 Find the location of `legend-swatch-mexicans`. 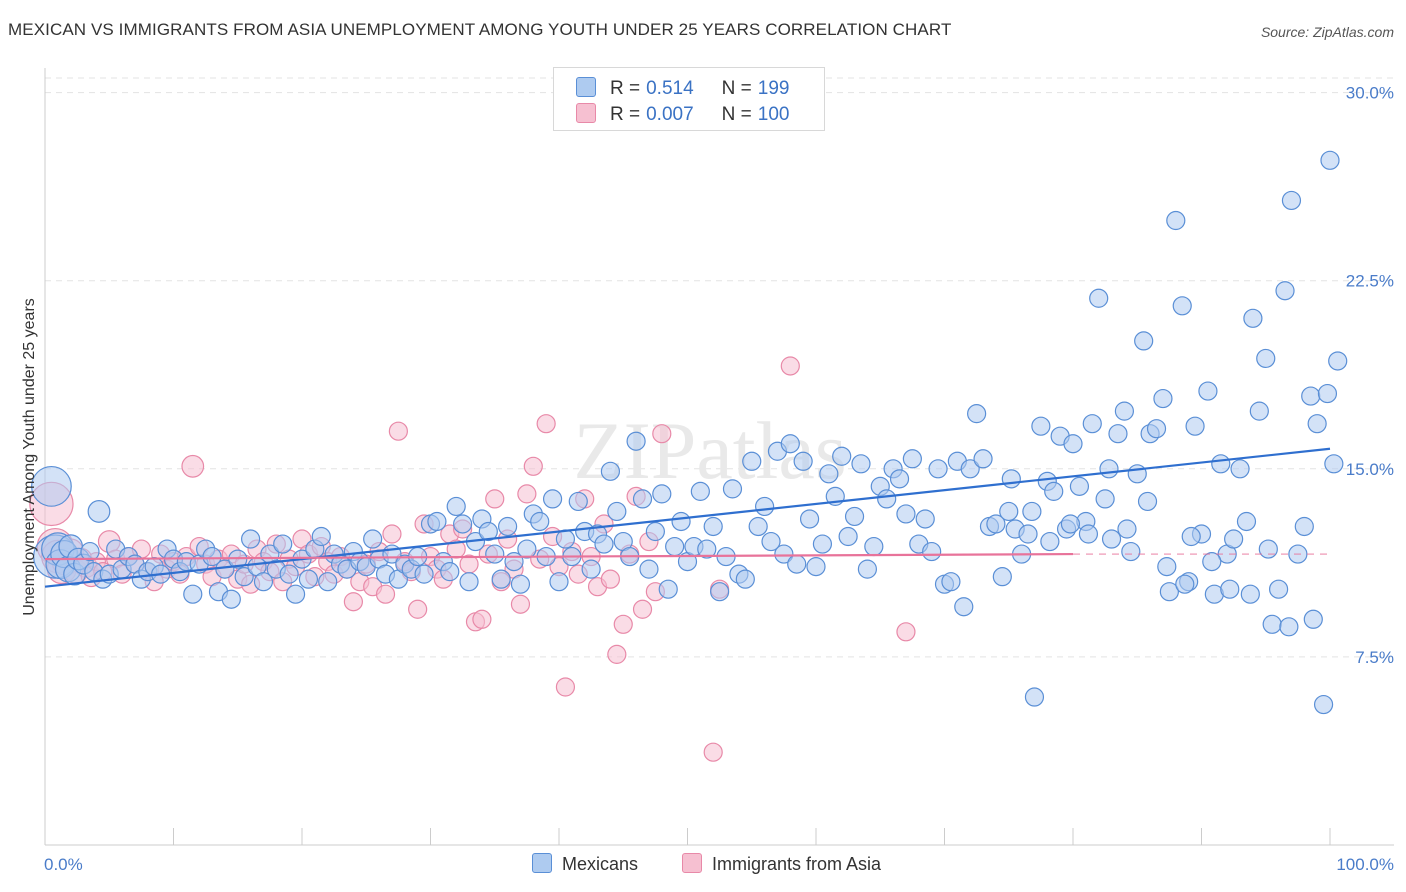

legend-swatch-mexicans is located at coordinates (542, 863).